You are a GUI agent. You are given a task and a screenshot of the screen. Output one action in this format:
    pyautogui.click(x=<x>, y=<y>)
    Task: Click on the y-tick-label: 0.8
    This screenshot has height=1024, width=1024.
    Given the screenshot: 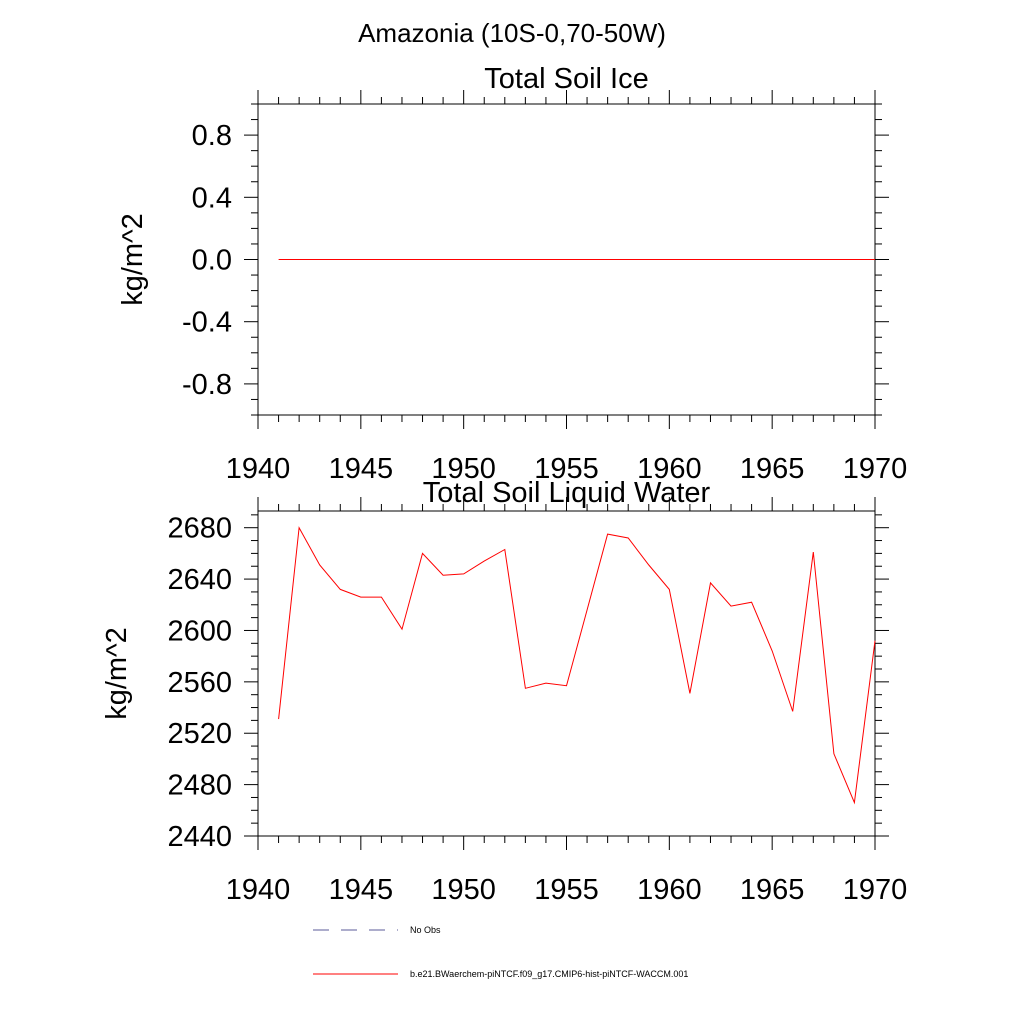 What is the action you would take?
    pyautogui.click(x=212, y=136)
    